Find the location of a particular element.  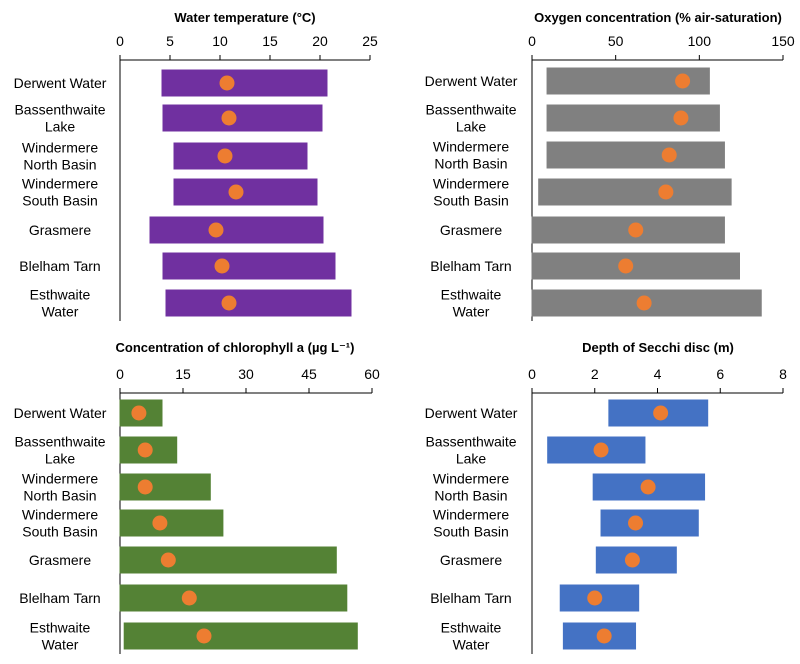

chart-title: Concentration of chlorophyll a (µg L⁻¹) is located at coordinates (235, 347).